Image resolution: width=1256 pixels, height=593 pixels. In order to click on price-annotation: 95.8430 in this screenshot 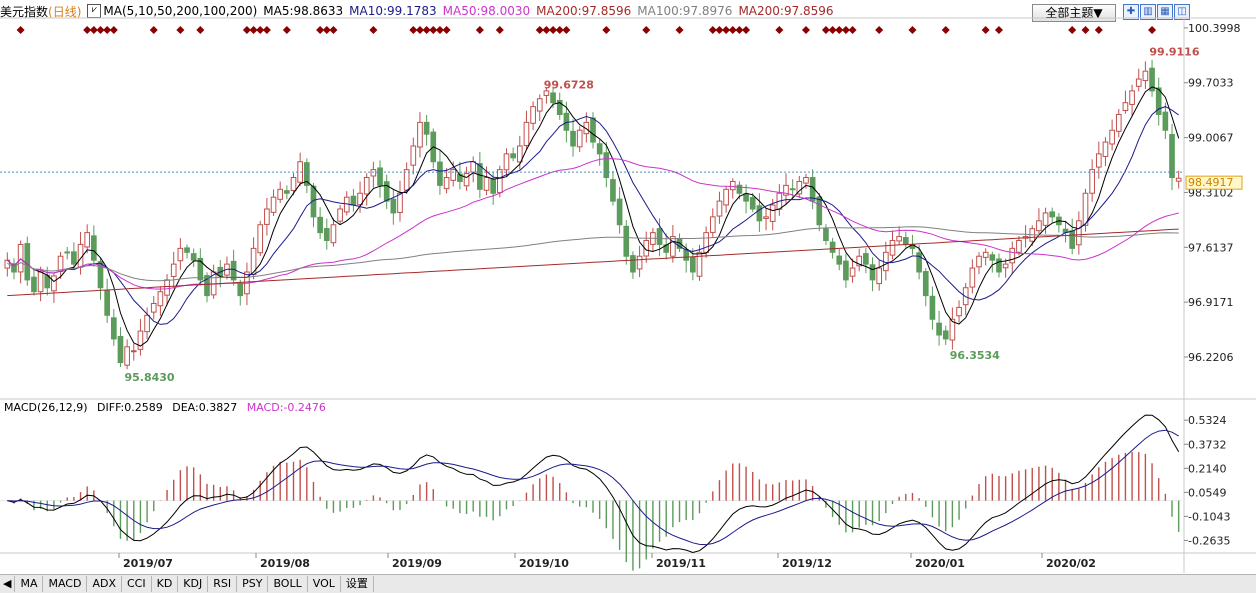, I will do `click(149, 377)`.